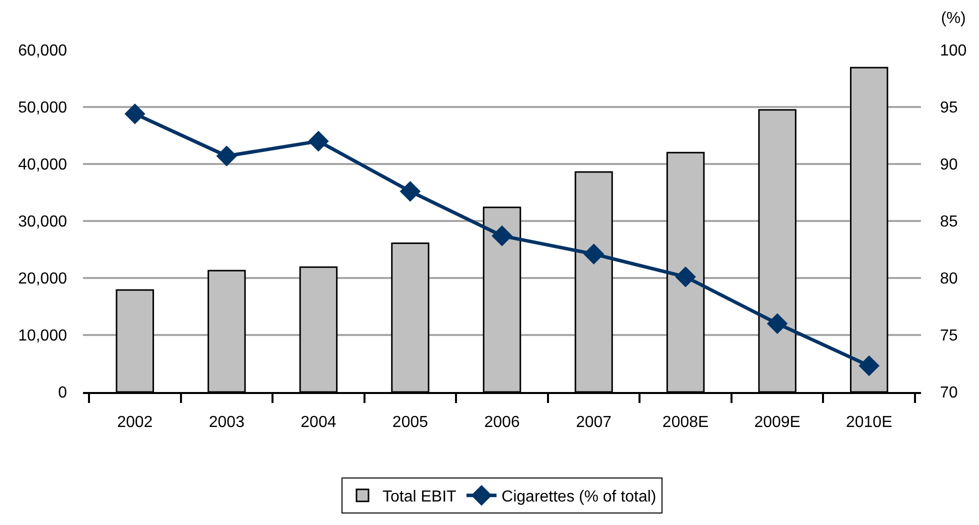  I want to click on x-tick-label: 2004, so click(318, 422).